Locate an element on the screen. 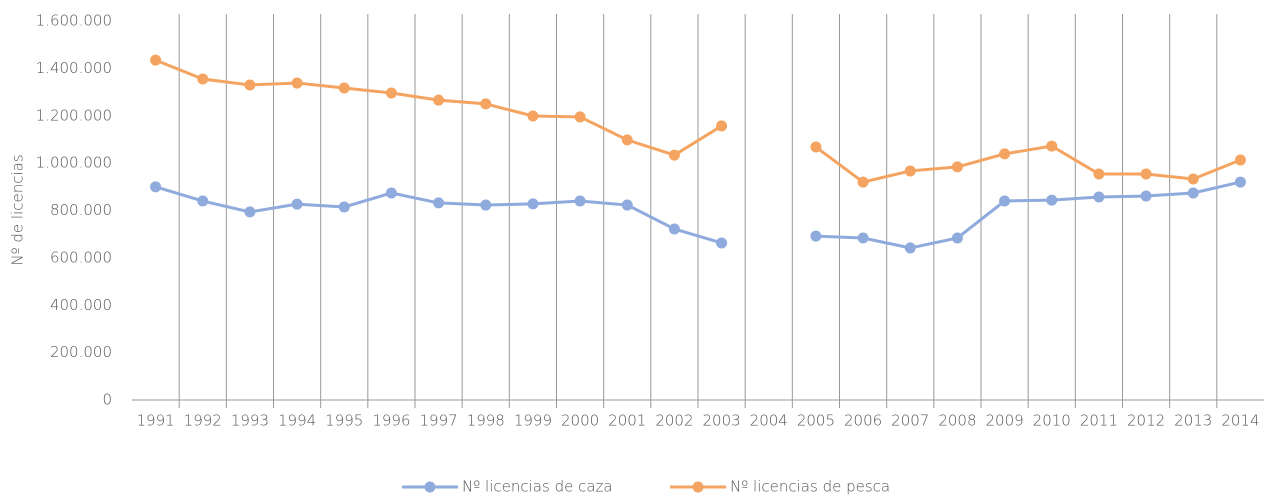  x-tick-label: 1997 is located at coordinates (438, 421).